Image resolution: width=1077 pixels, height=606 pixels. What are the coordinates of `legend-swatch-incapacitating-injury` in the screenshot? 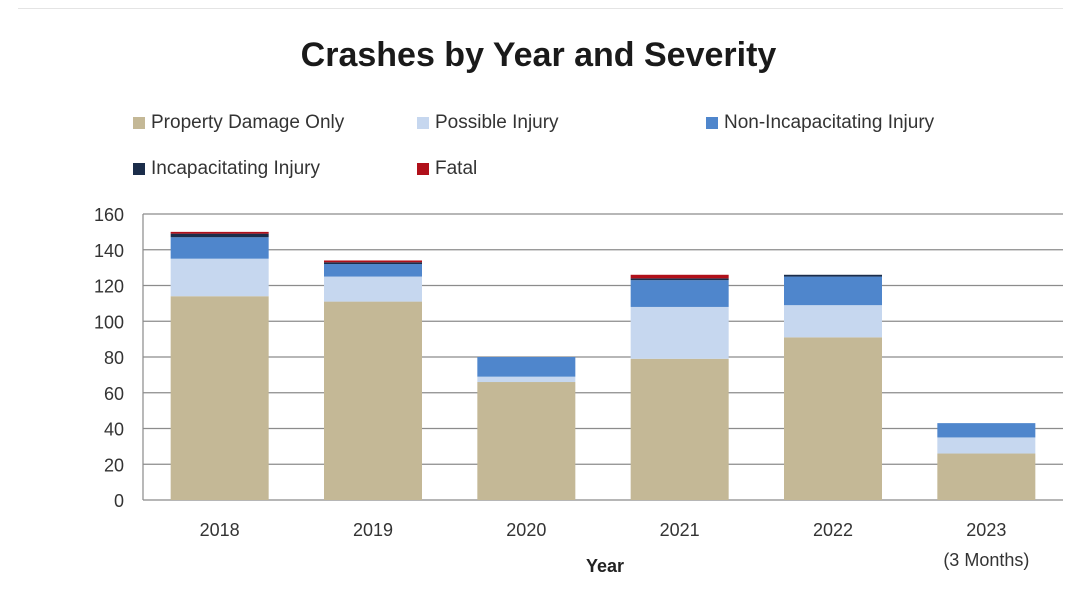 It's located at (139, 169).